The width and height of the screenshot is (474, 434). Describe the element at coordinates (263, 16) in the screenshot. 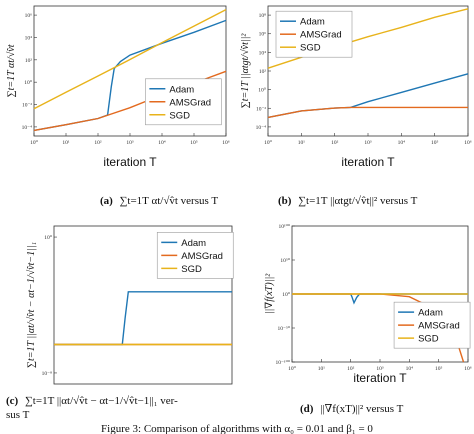

I see `y-tick-label: 10⁸` at that location.